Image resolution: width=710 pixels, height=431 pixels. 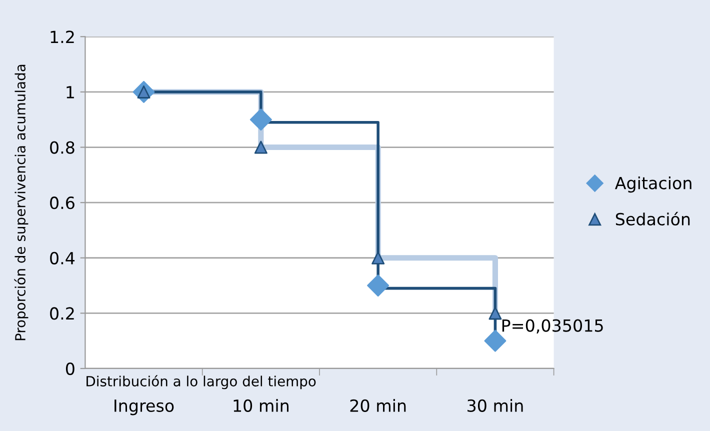 I want to click on x-axis-title: Distribución a lo largo del tiempo, so click(x=201, y=382).